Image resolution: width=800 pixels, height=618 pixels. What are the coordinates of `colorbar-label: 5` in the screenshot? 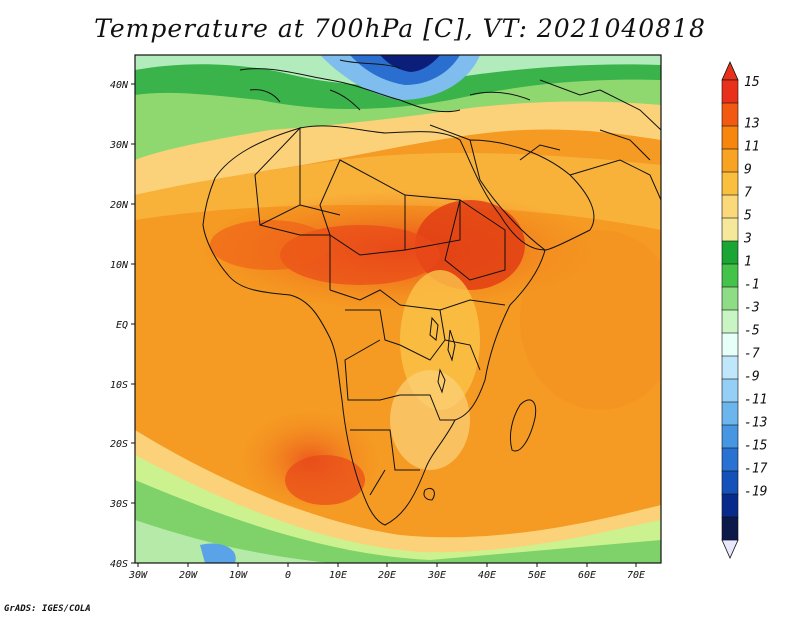 It's located at (748, 216).